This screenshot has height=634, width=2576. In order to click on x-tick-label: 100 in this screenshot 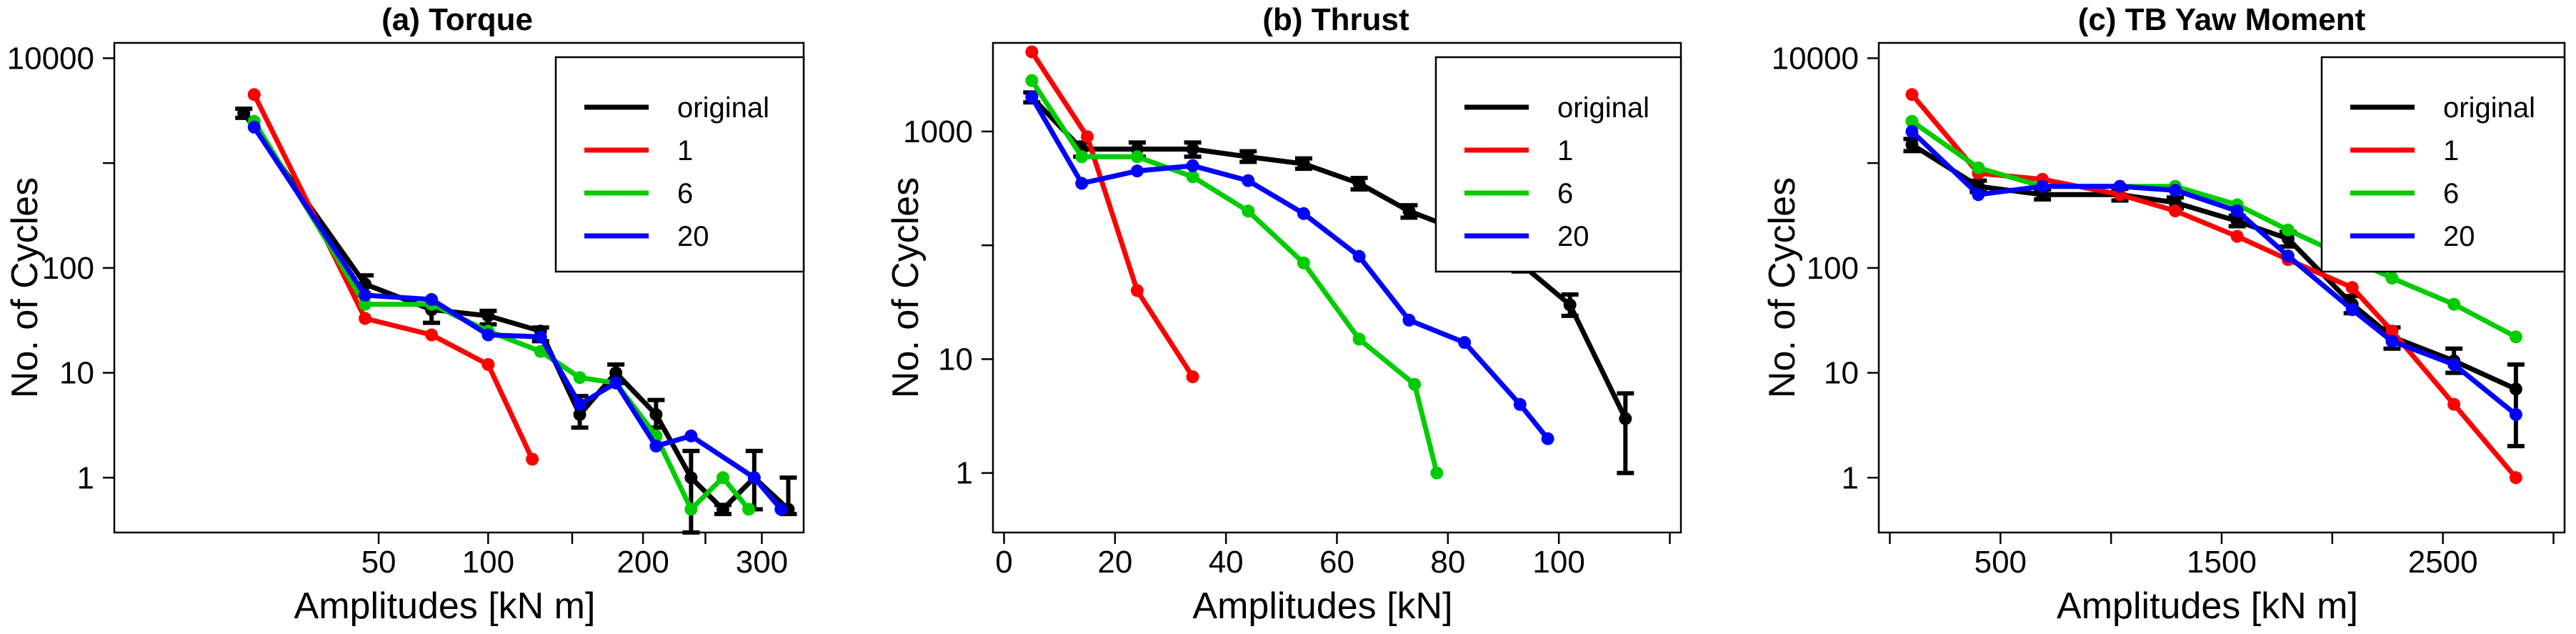, I will do `click(1558, 562)`.